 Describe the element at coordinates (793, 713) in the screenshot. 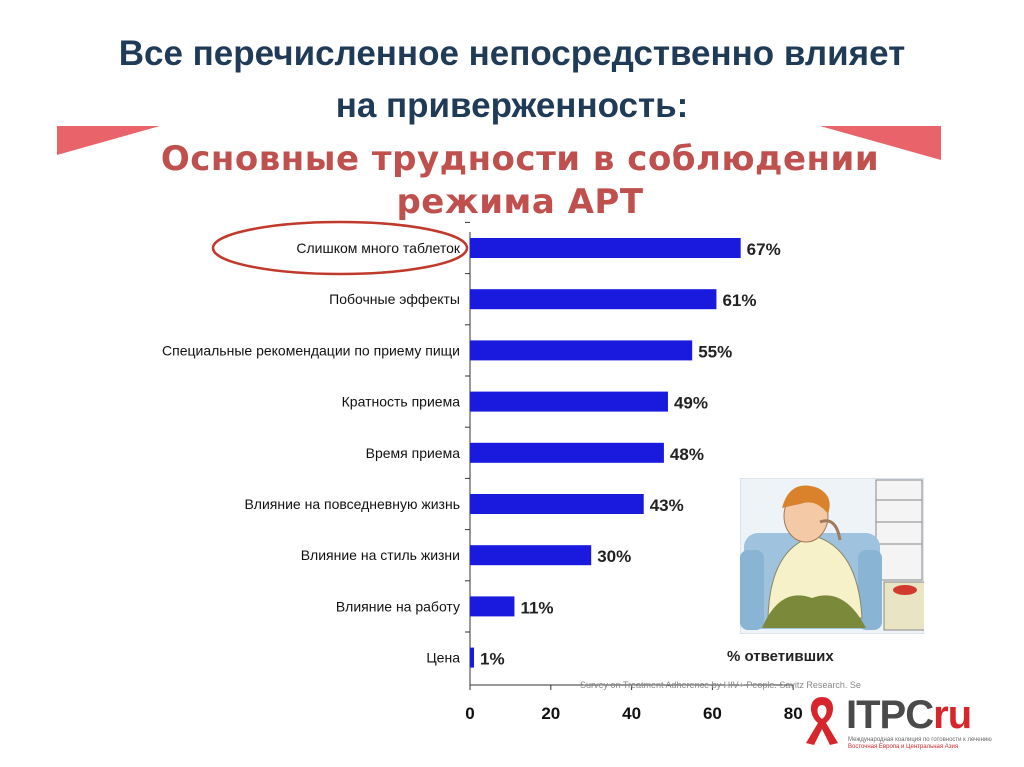

I see `x-tick-label: 80` at that location.